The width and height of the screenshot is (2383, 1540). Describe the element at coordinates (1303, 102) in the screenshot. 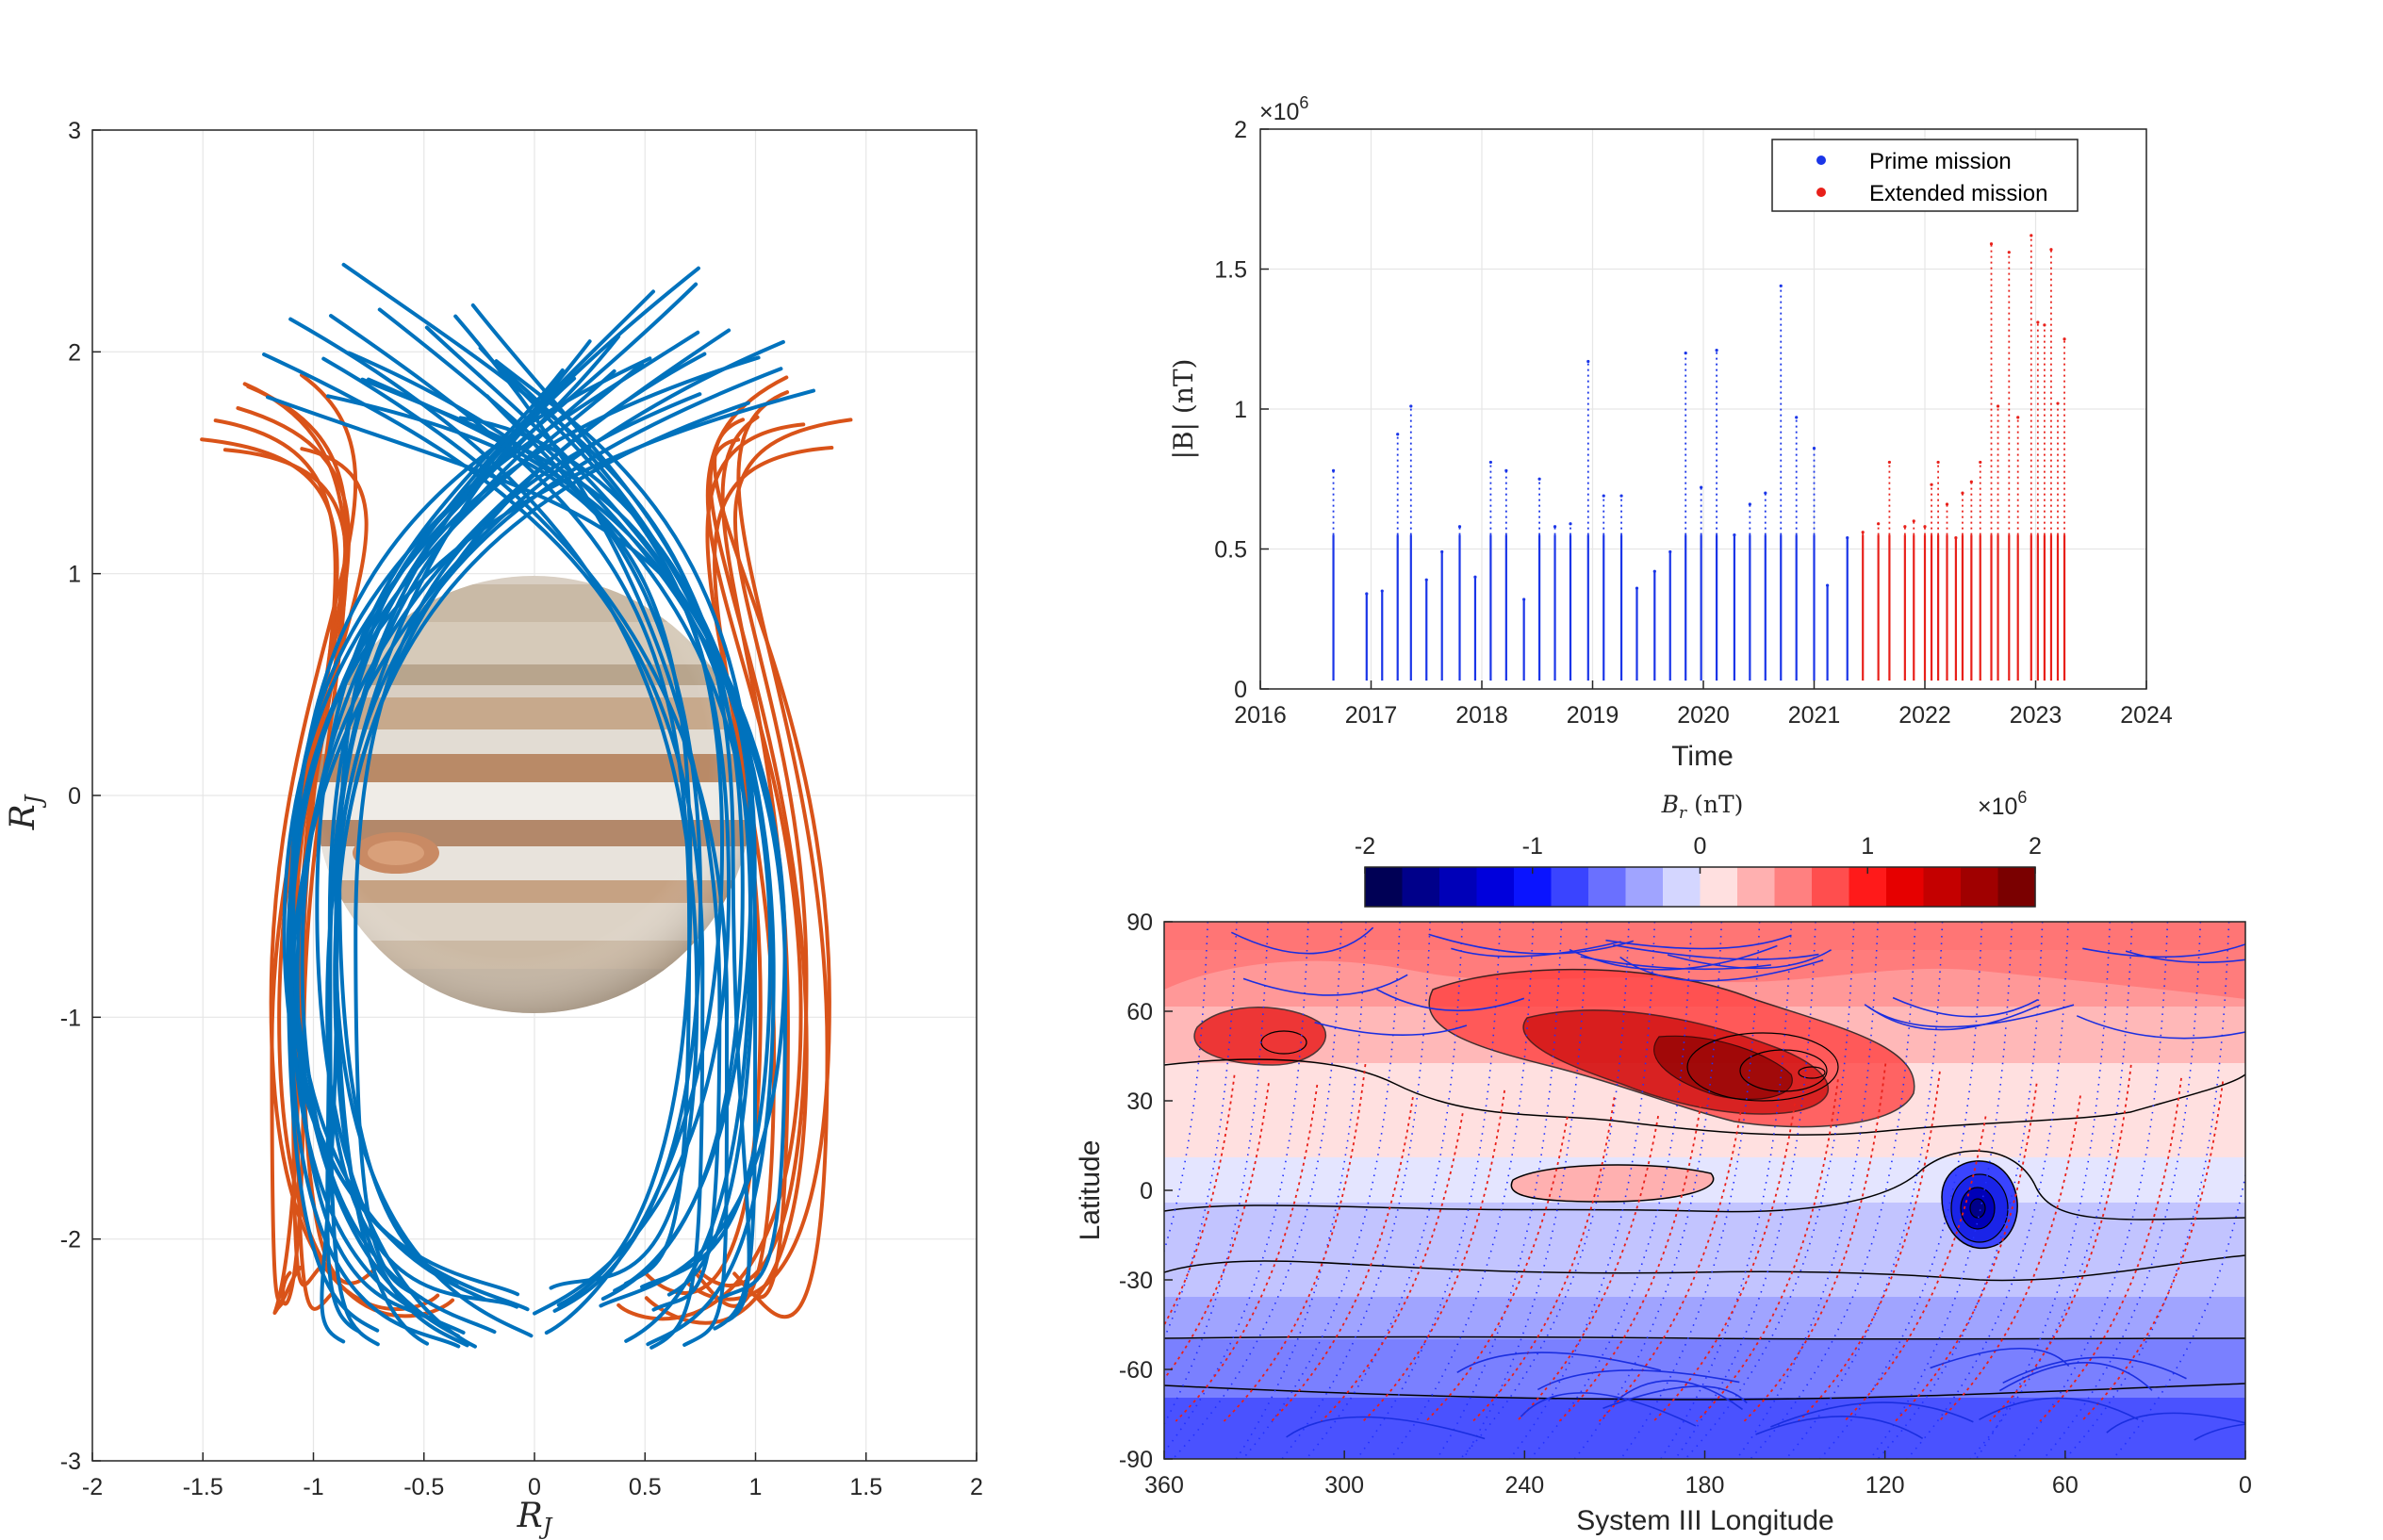

I see `field-multiplier-exp: 6` at that location.